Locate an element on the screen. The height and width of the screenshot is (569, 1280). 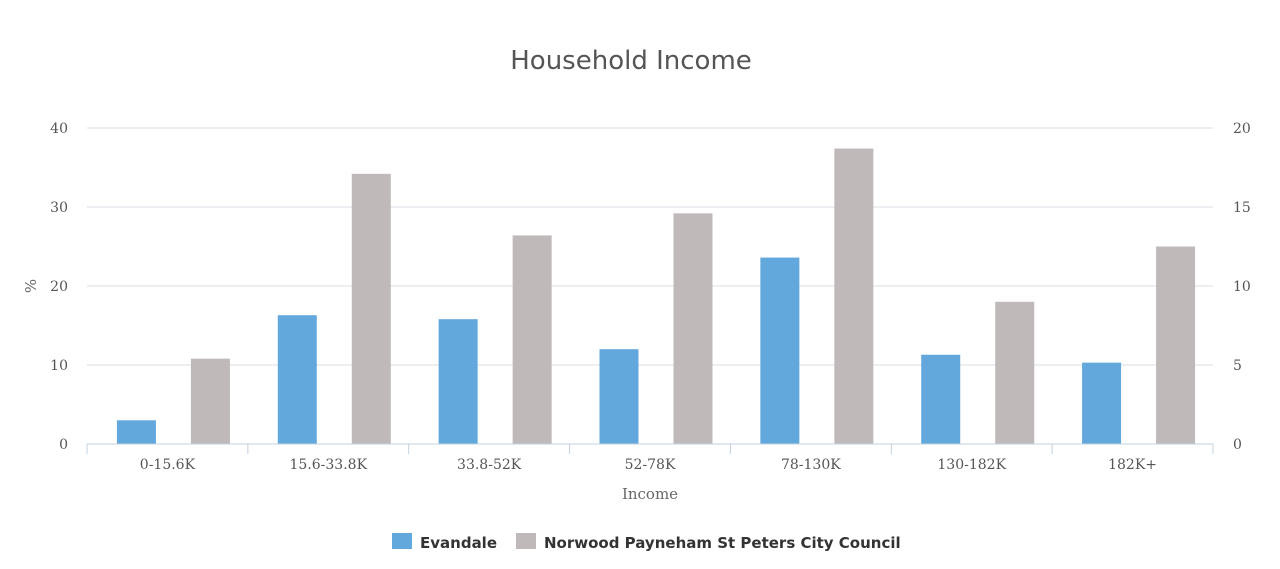
x-tick-label: 0-15.6K is located at coordinates (168, 465).